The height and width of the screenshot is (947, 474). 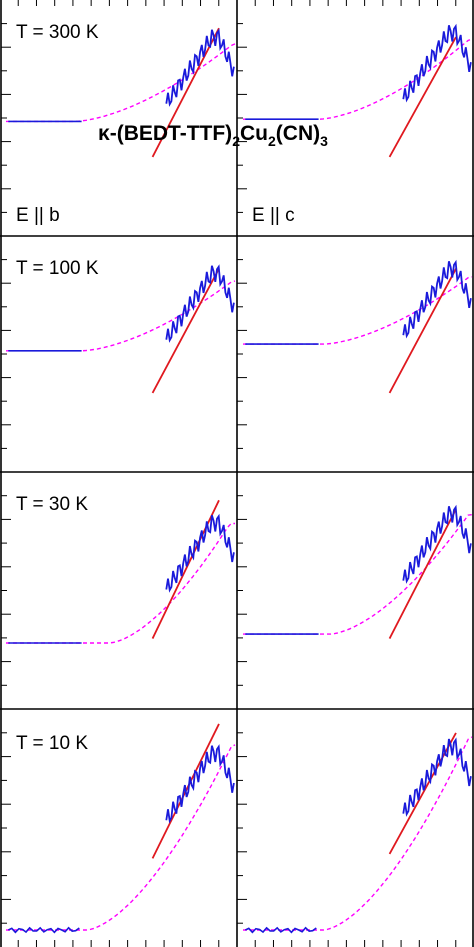 What do you see at coordinates (213, 135) in the screenshot?
I see `compound-title: κ-(BEDT-TTF)2Cu2(CN)3` at bounding box center [213, 135].